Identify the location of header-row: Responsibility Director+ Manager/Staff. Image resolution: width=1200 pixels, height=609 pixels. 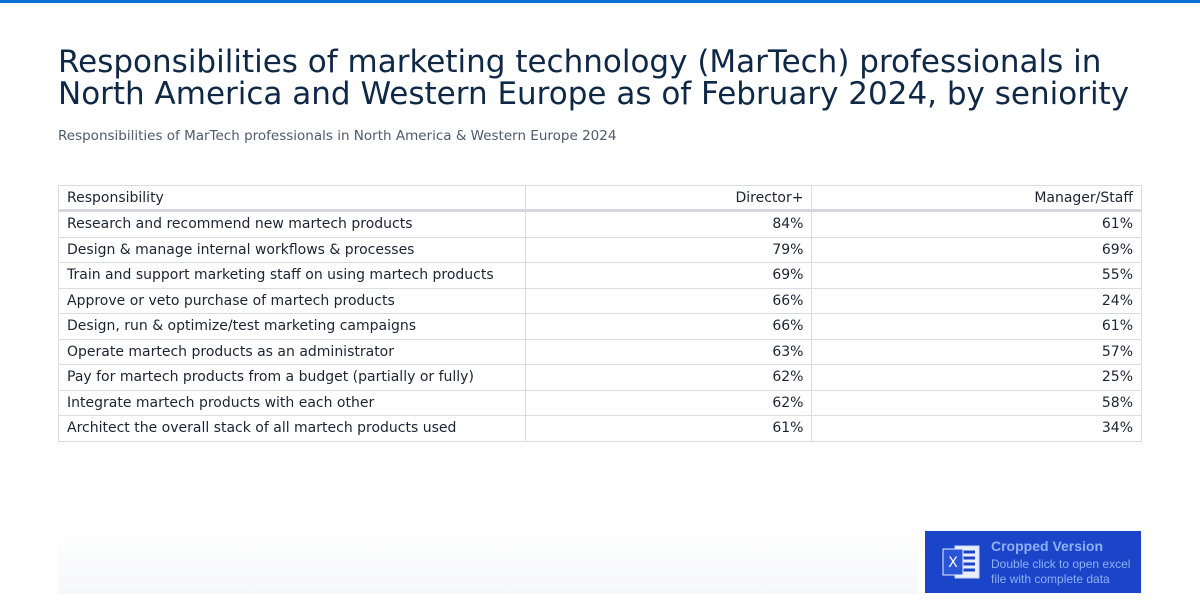
(600, 198).